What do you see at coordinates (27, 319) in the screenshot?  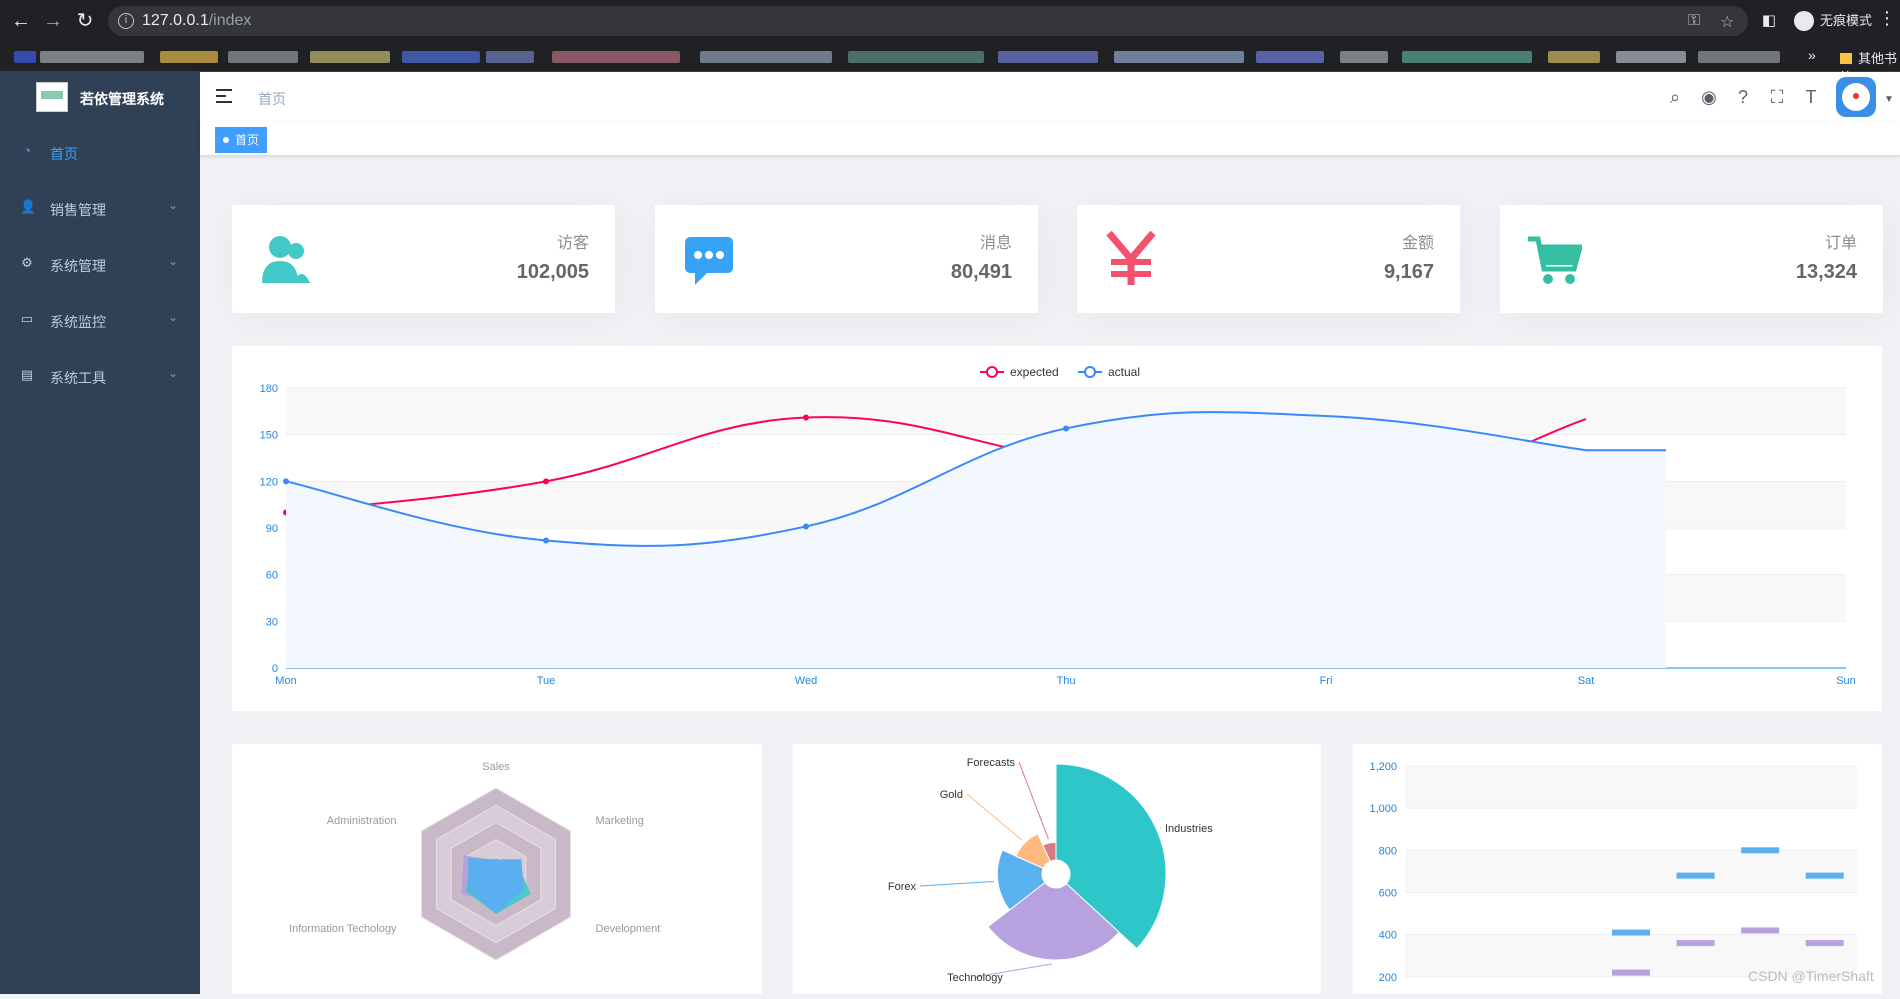 I see `monitor-icon: ▭` at bounding box center [27, 319].